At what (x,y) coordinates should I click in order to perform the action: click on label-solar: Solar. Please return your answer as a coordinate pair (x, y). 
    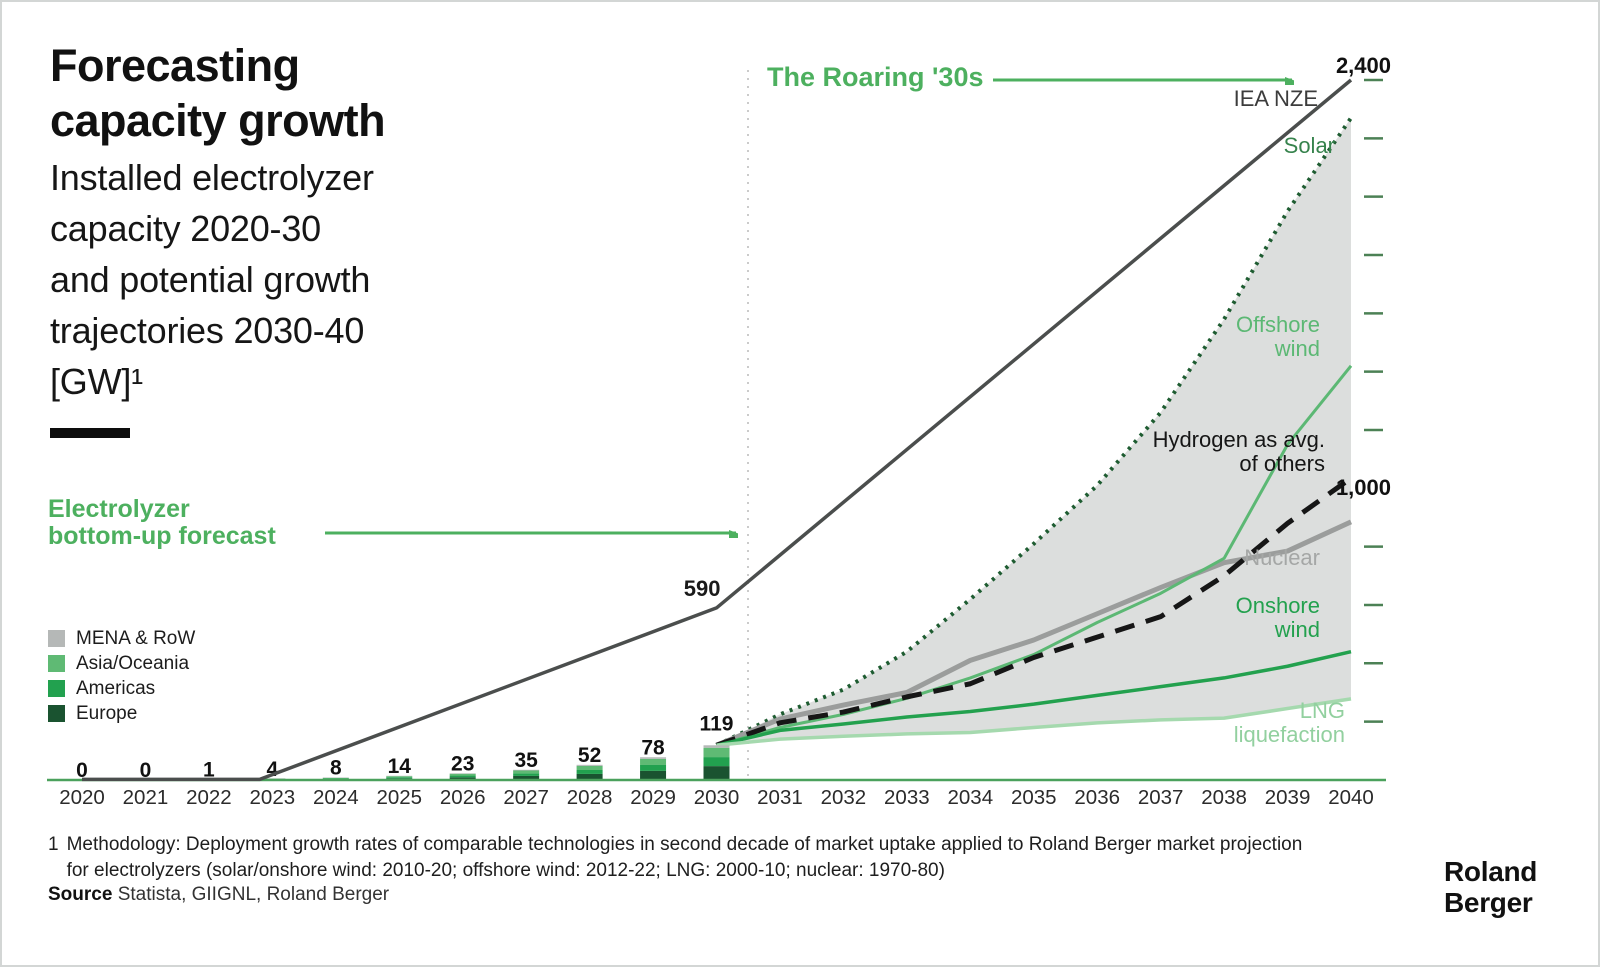
    Looking at the image, I should click on (1309, 145).